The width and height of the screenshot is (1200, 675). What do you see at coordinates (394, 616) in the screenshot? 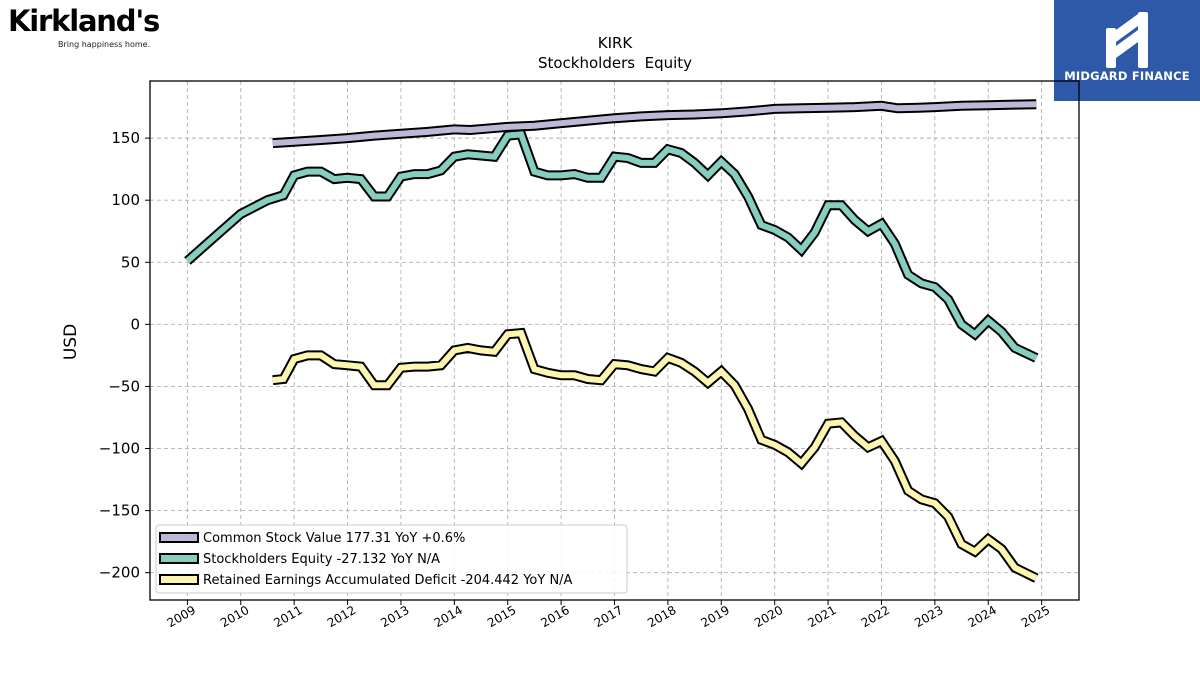
I see `x-tick-label: 2013` at bounding box center [394, 616].